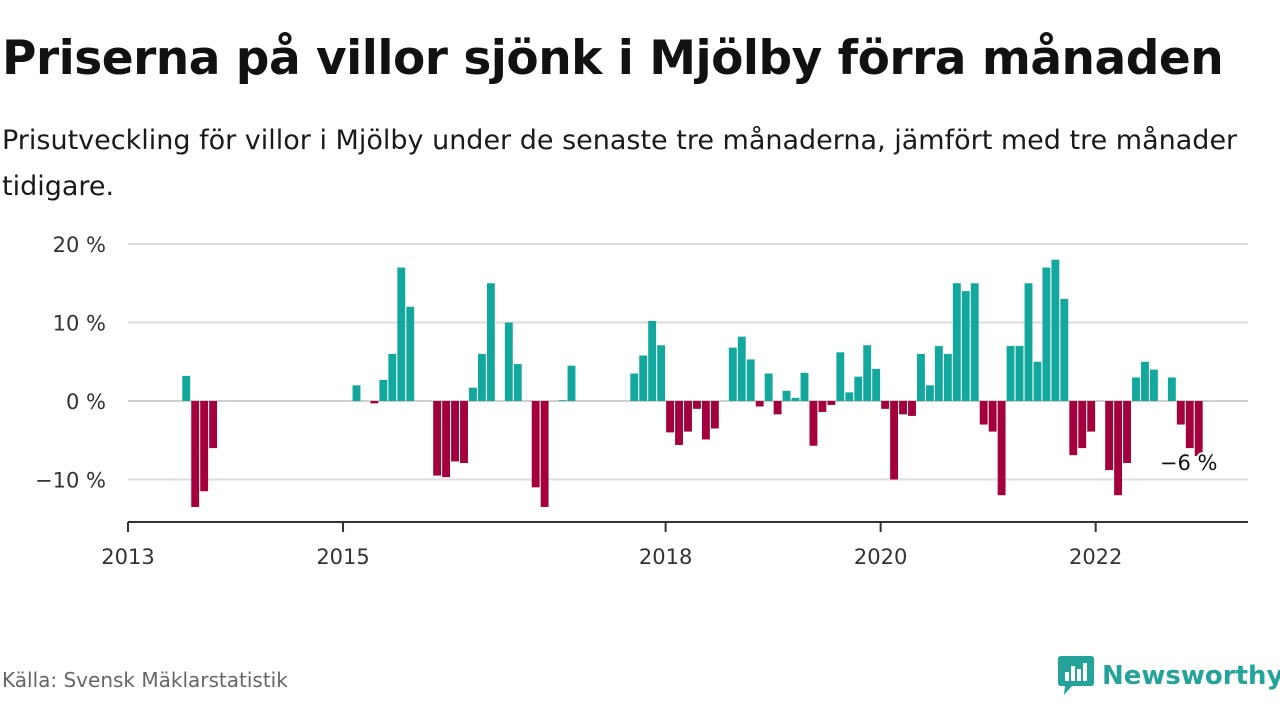 This screenshot has height=720, width=1280. I want to click on x-tick-label: 2018, so click(665, 557).